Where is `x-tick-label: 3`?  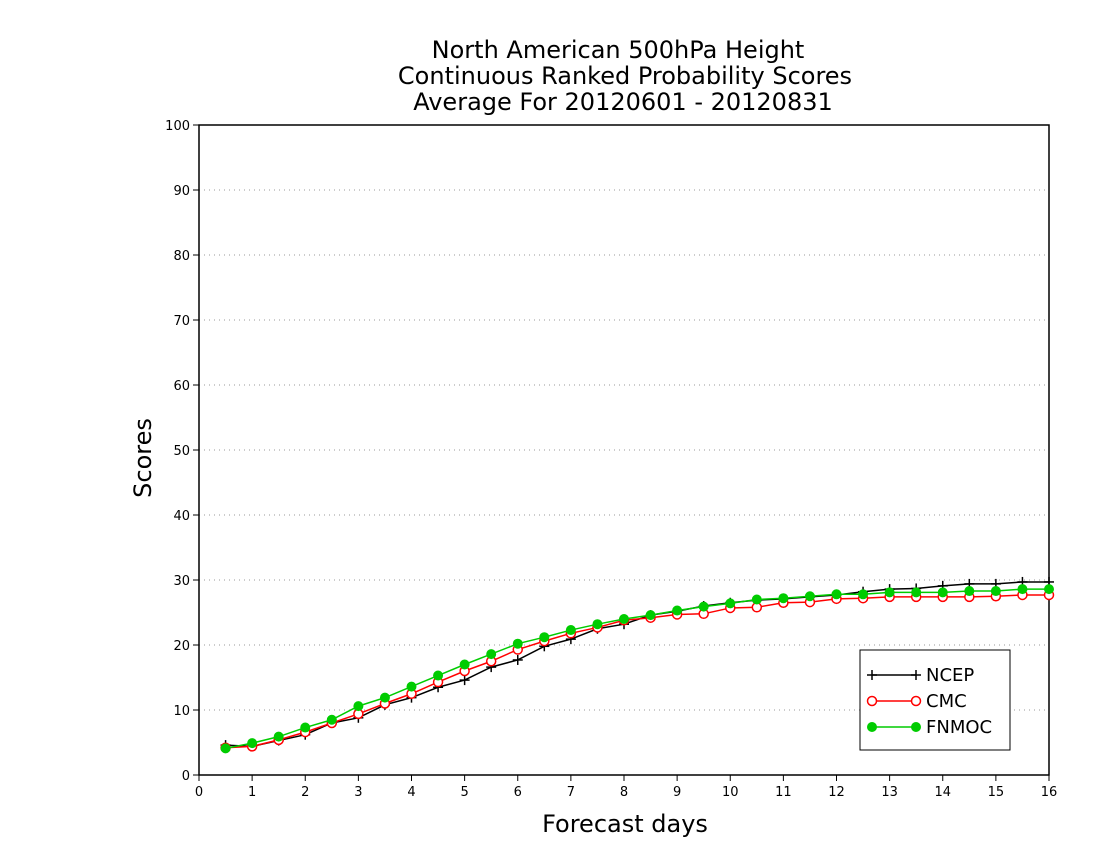 x-tick-label: 3 is located at coordinates (358, 792).